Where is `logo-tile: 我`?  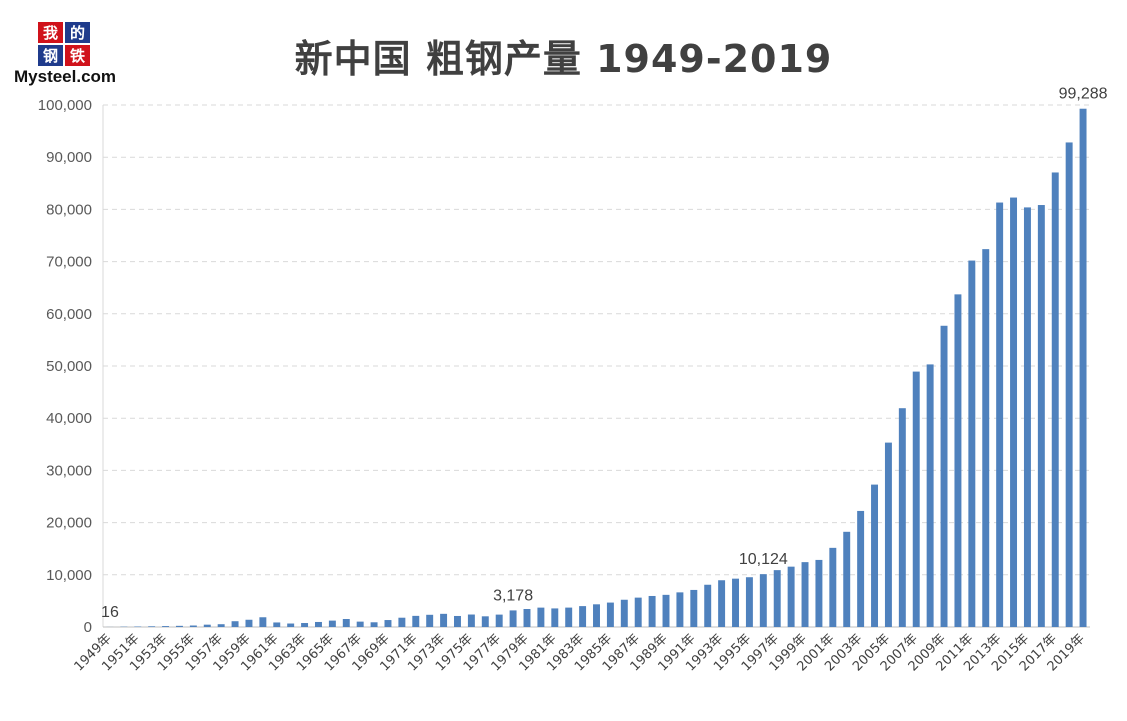 logo-tile: 我 is located at coordinates (50, 32).